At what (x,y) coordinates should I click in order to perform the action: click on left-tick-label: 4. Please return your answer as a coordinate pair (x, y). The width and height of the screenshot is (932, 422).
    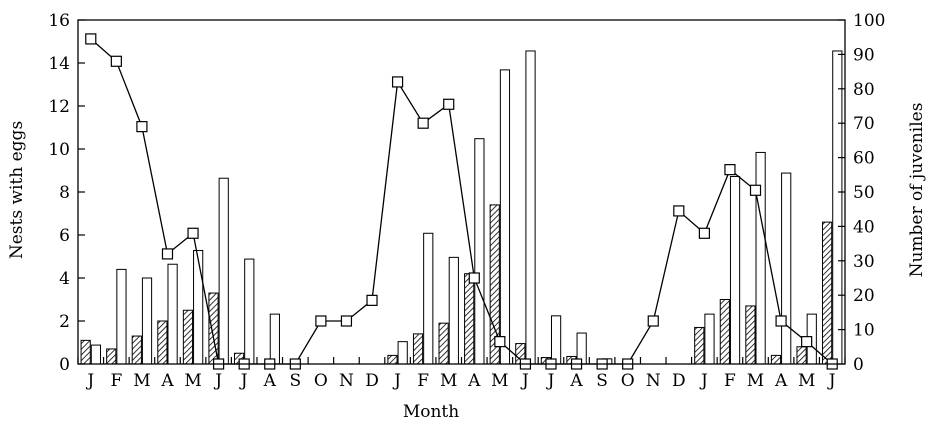
    Looking at the image, I should click on (64, 279).